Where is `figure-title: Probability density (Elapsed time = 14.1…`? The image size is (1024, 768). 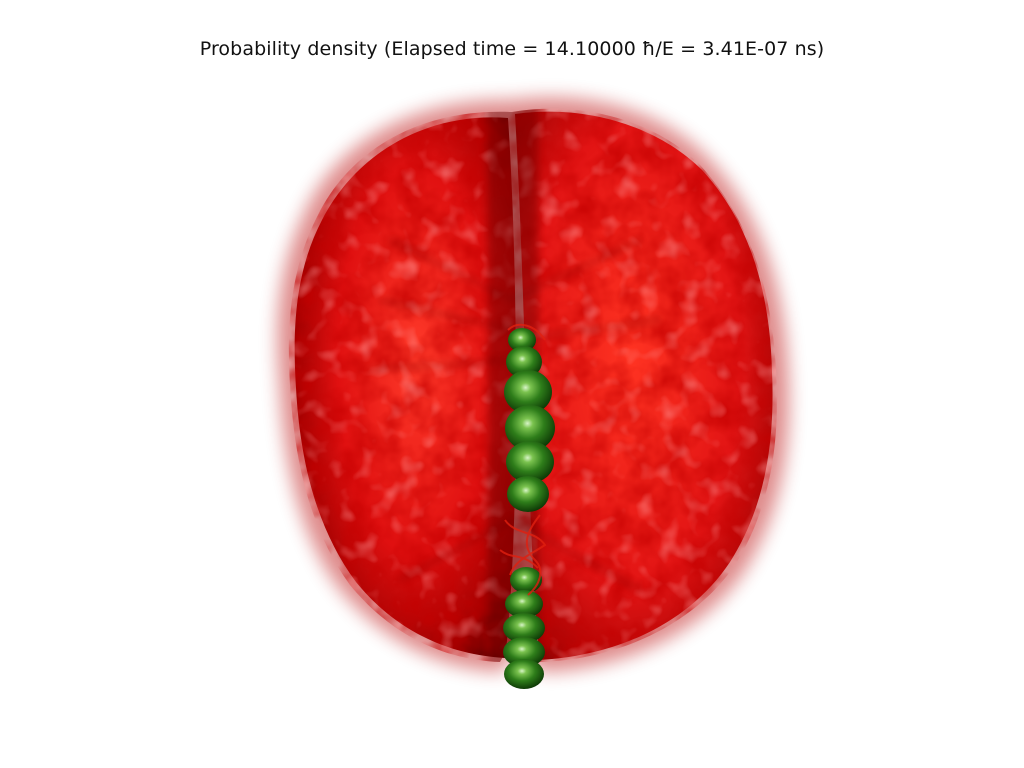 figure-title: Probability density (Elapsed time = 14.1… is located at coordinates (512, 49).